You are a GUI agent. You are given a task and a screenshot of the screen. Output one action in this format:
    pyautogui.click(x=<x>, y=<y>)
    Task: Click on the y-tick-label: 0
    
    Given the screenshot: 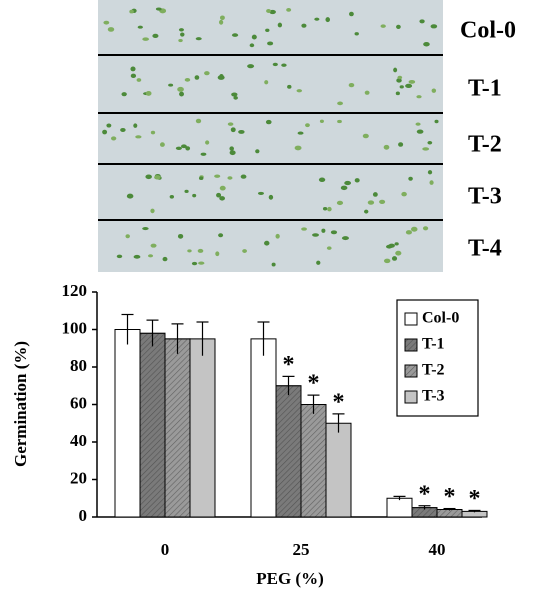 What is the action you would take?
    pyautogui.click(x=83, y=515)
    